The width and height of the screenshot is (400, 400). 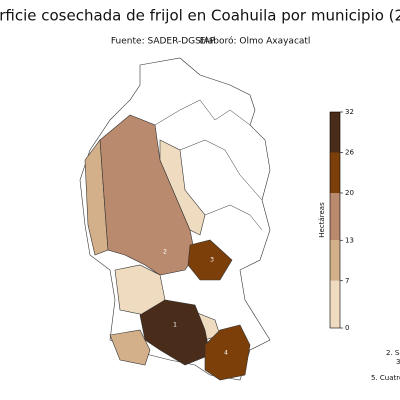 What do you see at coordinates (349, 153) in the screenshot?
I see `colorbar-tick-label: 26` at bounding box center [349, 153].